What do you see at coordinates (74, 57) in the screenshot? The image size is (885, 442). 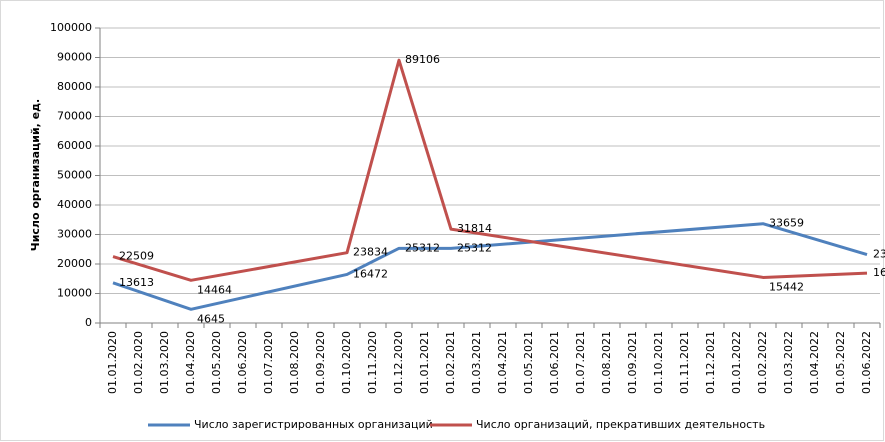 I see `y-tick-label: 90000` at bounding box center [74, 57].